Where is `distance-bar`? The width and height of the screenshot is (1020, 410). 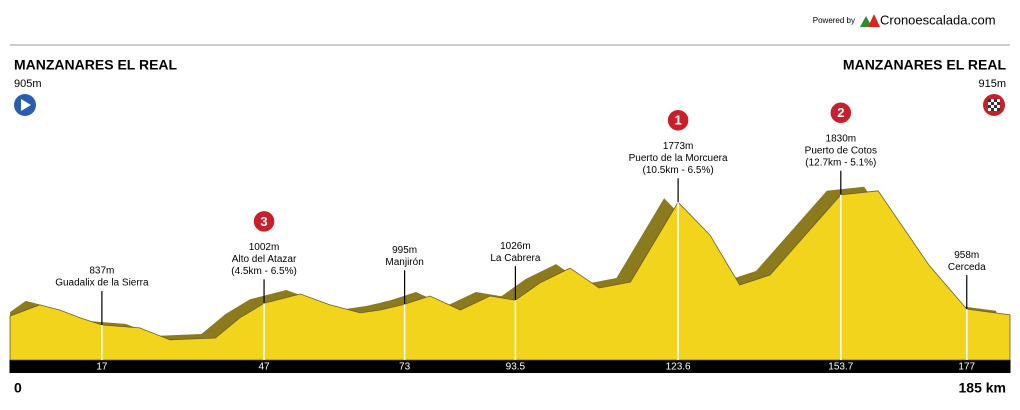 distance-bar is located at coordinates (510, 366).